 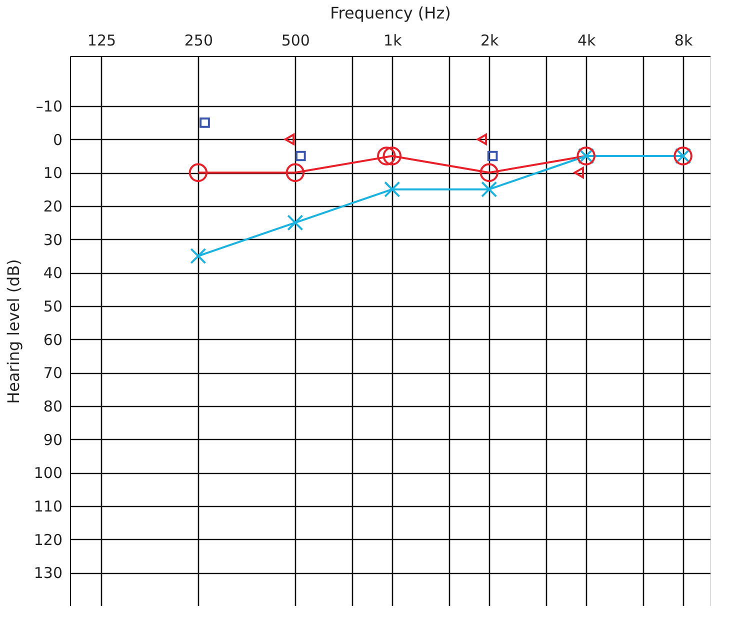 What do you see at coordinates (52, 173) in the screenshot?
I see `y-tick-label: 10` at bounding box center [52, 173].